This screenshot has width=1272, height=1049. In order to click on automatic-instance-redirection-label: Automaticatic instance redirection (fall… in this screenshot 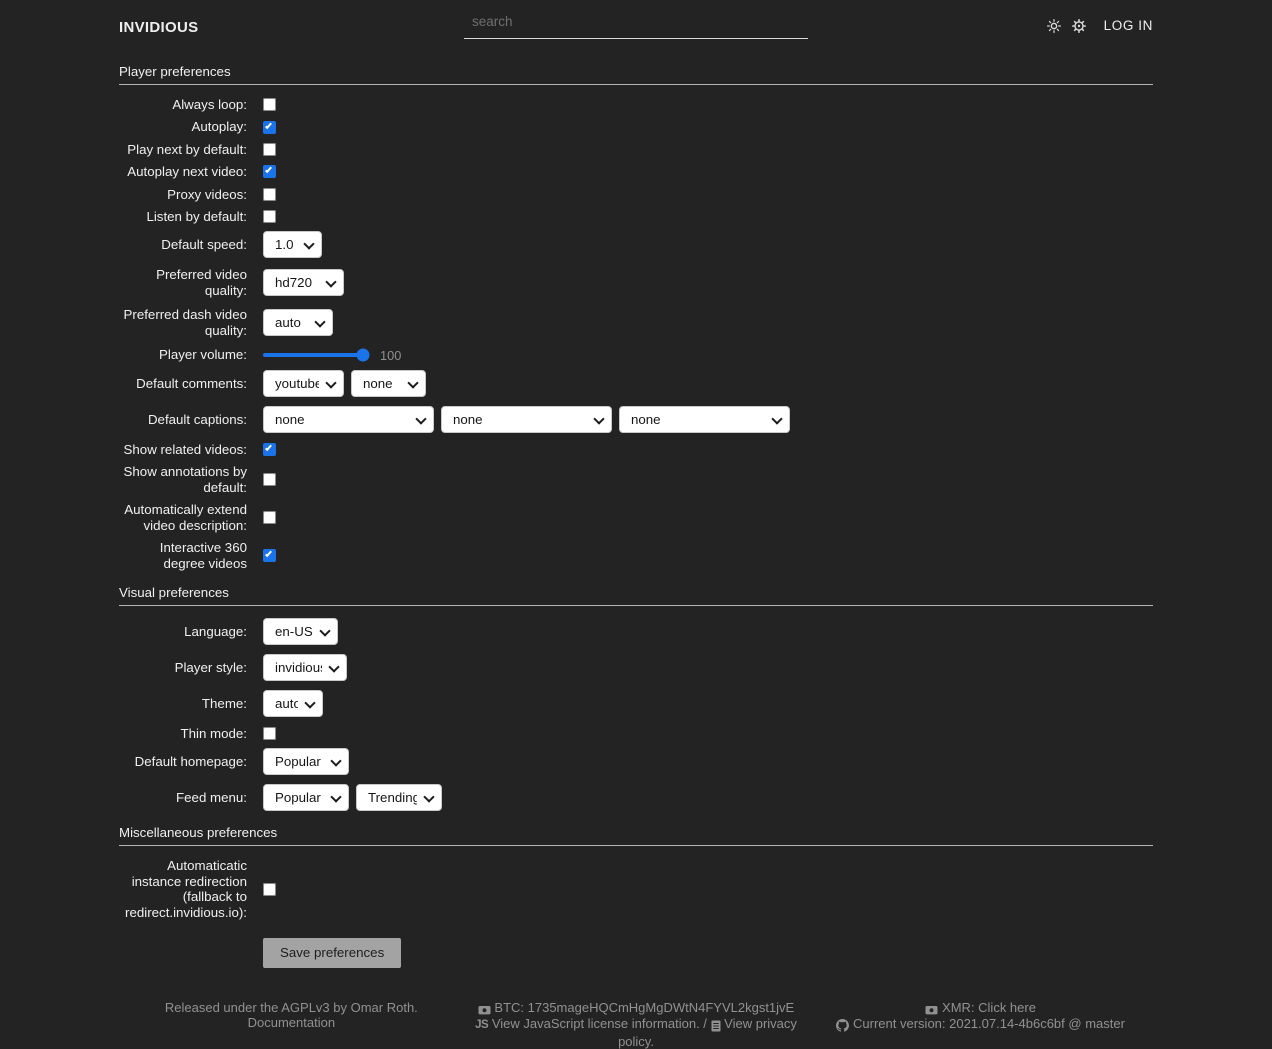, I will do `click(186, 889)`.